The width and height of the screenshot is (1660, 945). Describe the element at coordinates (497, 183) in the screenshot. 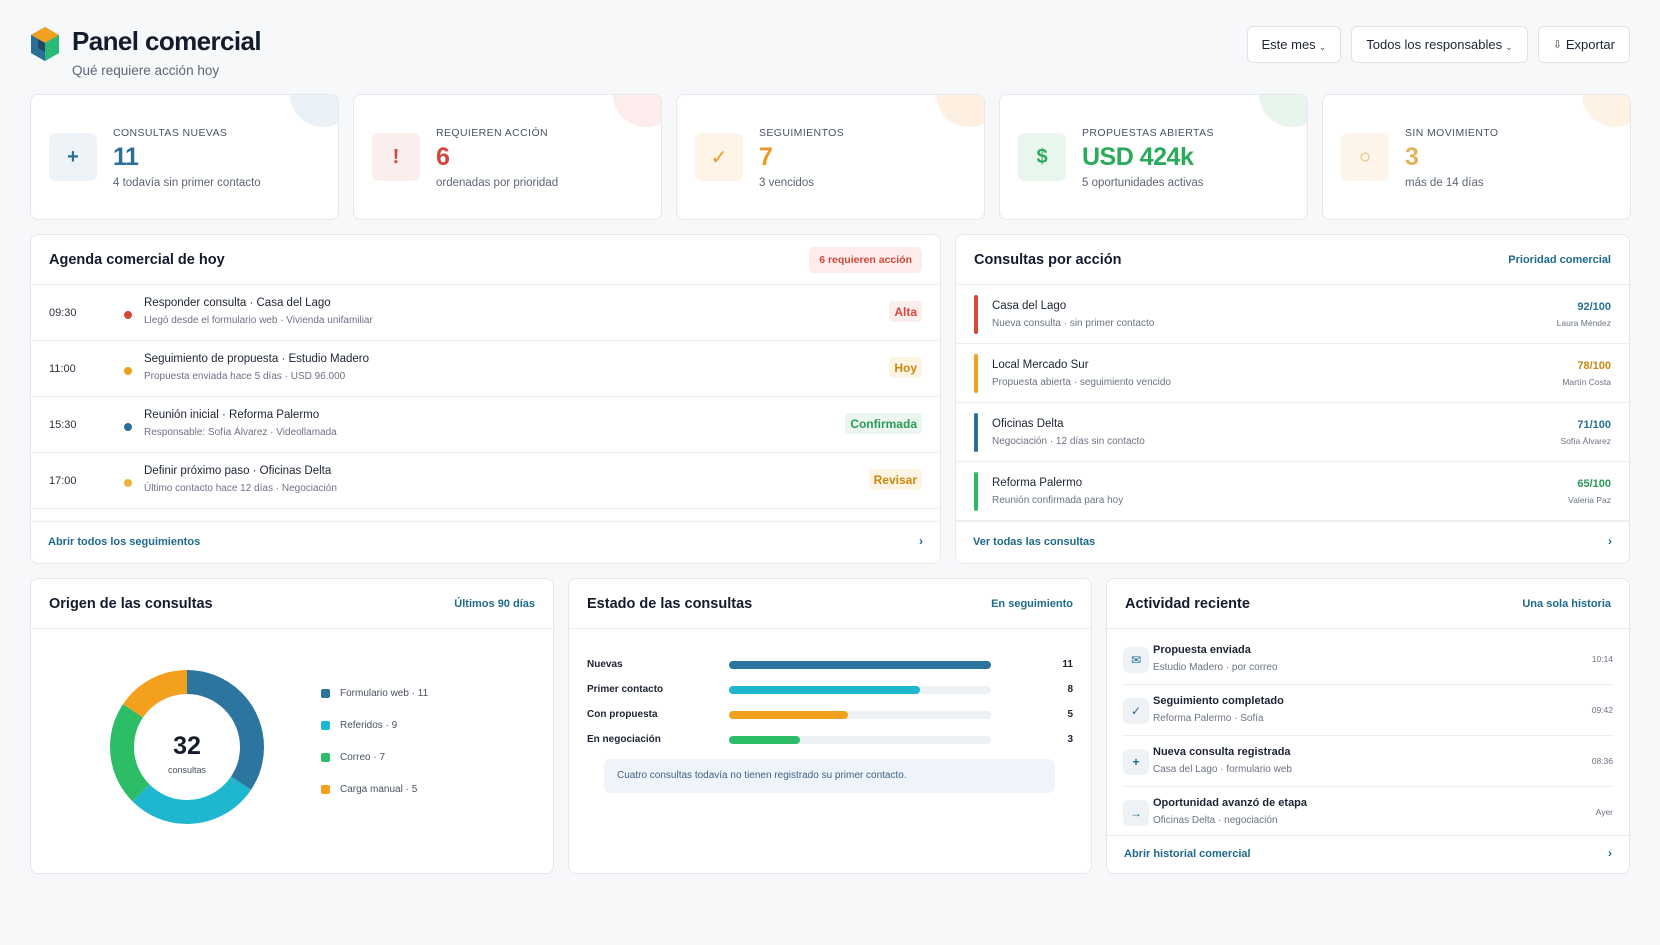

I see `kpi-subtext: ordenadas por prioridad` at that location.